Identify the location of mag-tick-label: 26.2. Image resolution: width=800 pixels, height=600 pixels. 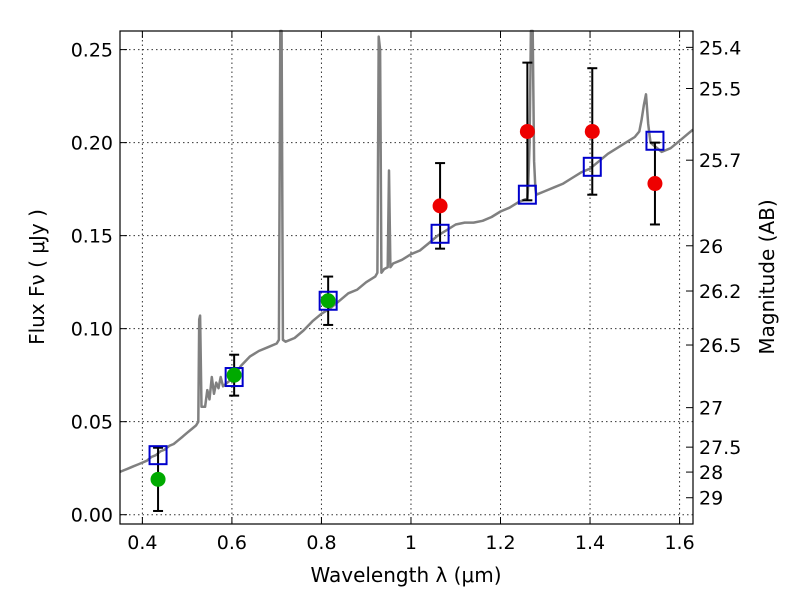
(720, 292).